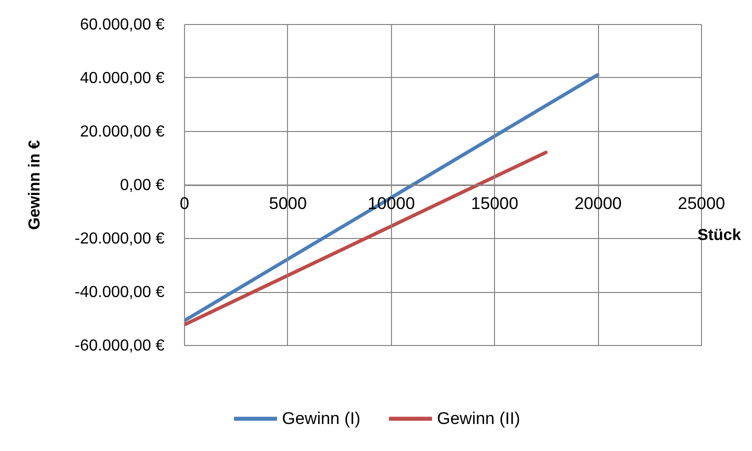  What do you see at coordinates (702, 203) in the screenshot?
I see `x-tick-label: 25000` at bounding box center [702, 203].